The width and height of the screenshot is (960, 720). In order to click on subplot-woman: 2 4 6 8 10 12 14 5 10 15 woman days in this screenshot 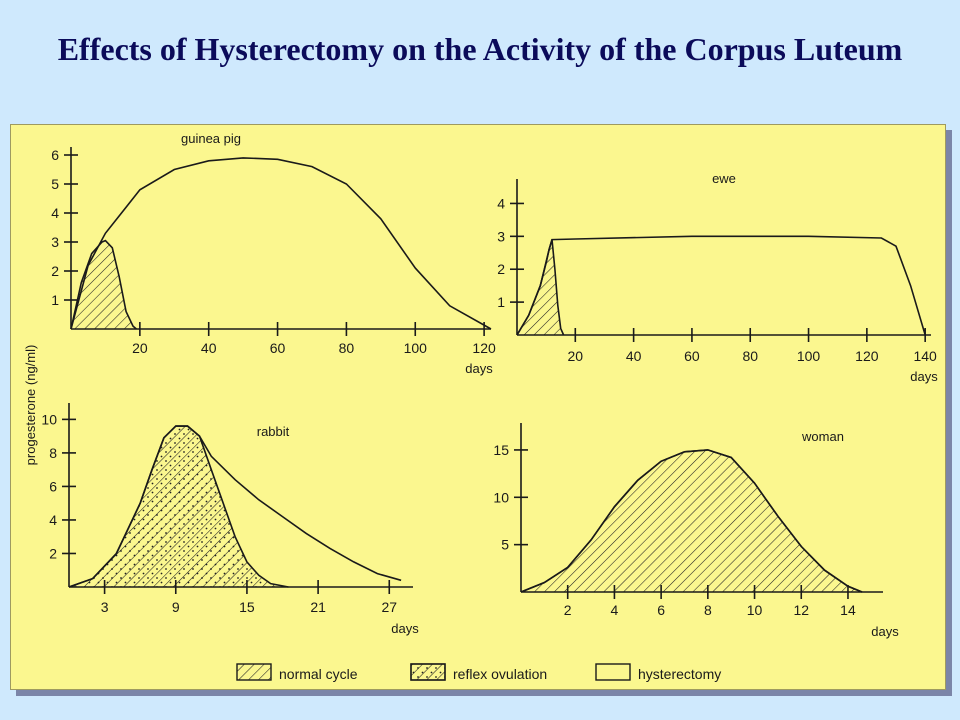, I will do `click(696, 531)`.